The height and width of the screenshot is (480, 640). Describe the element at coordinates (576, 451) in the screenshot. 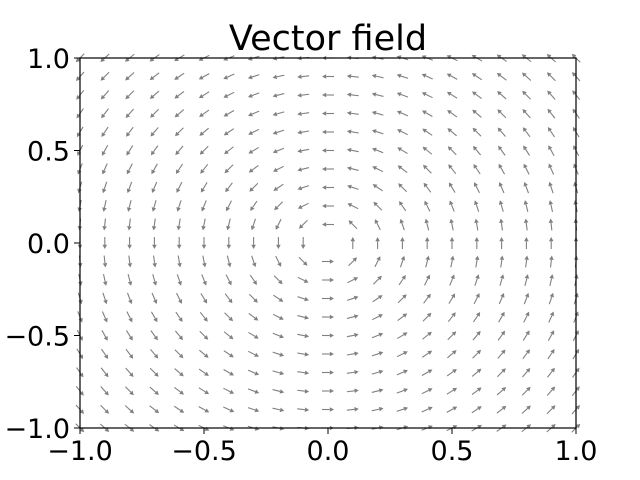

I see `x-tick-label: 1.0` at that location.